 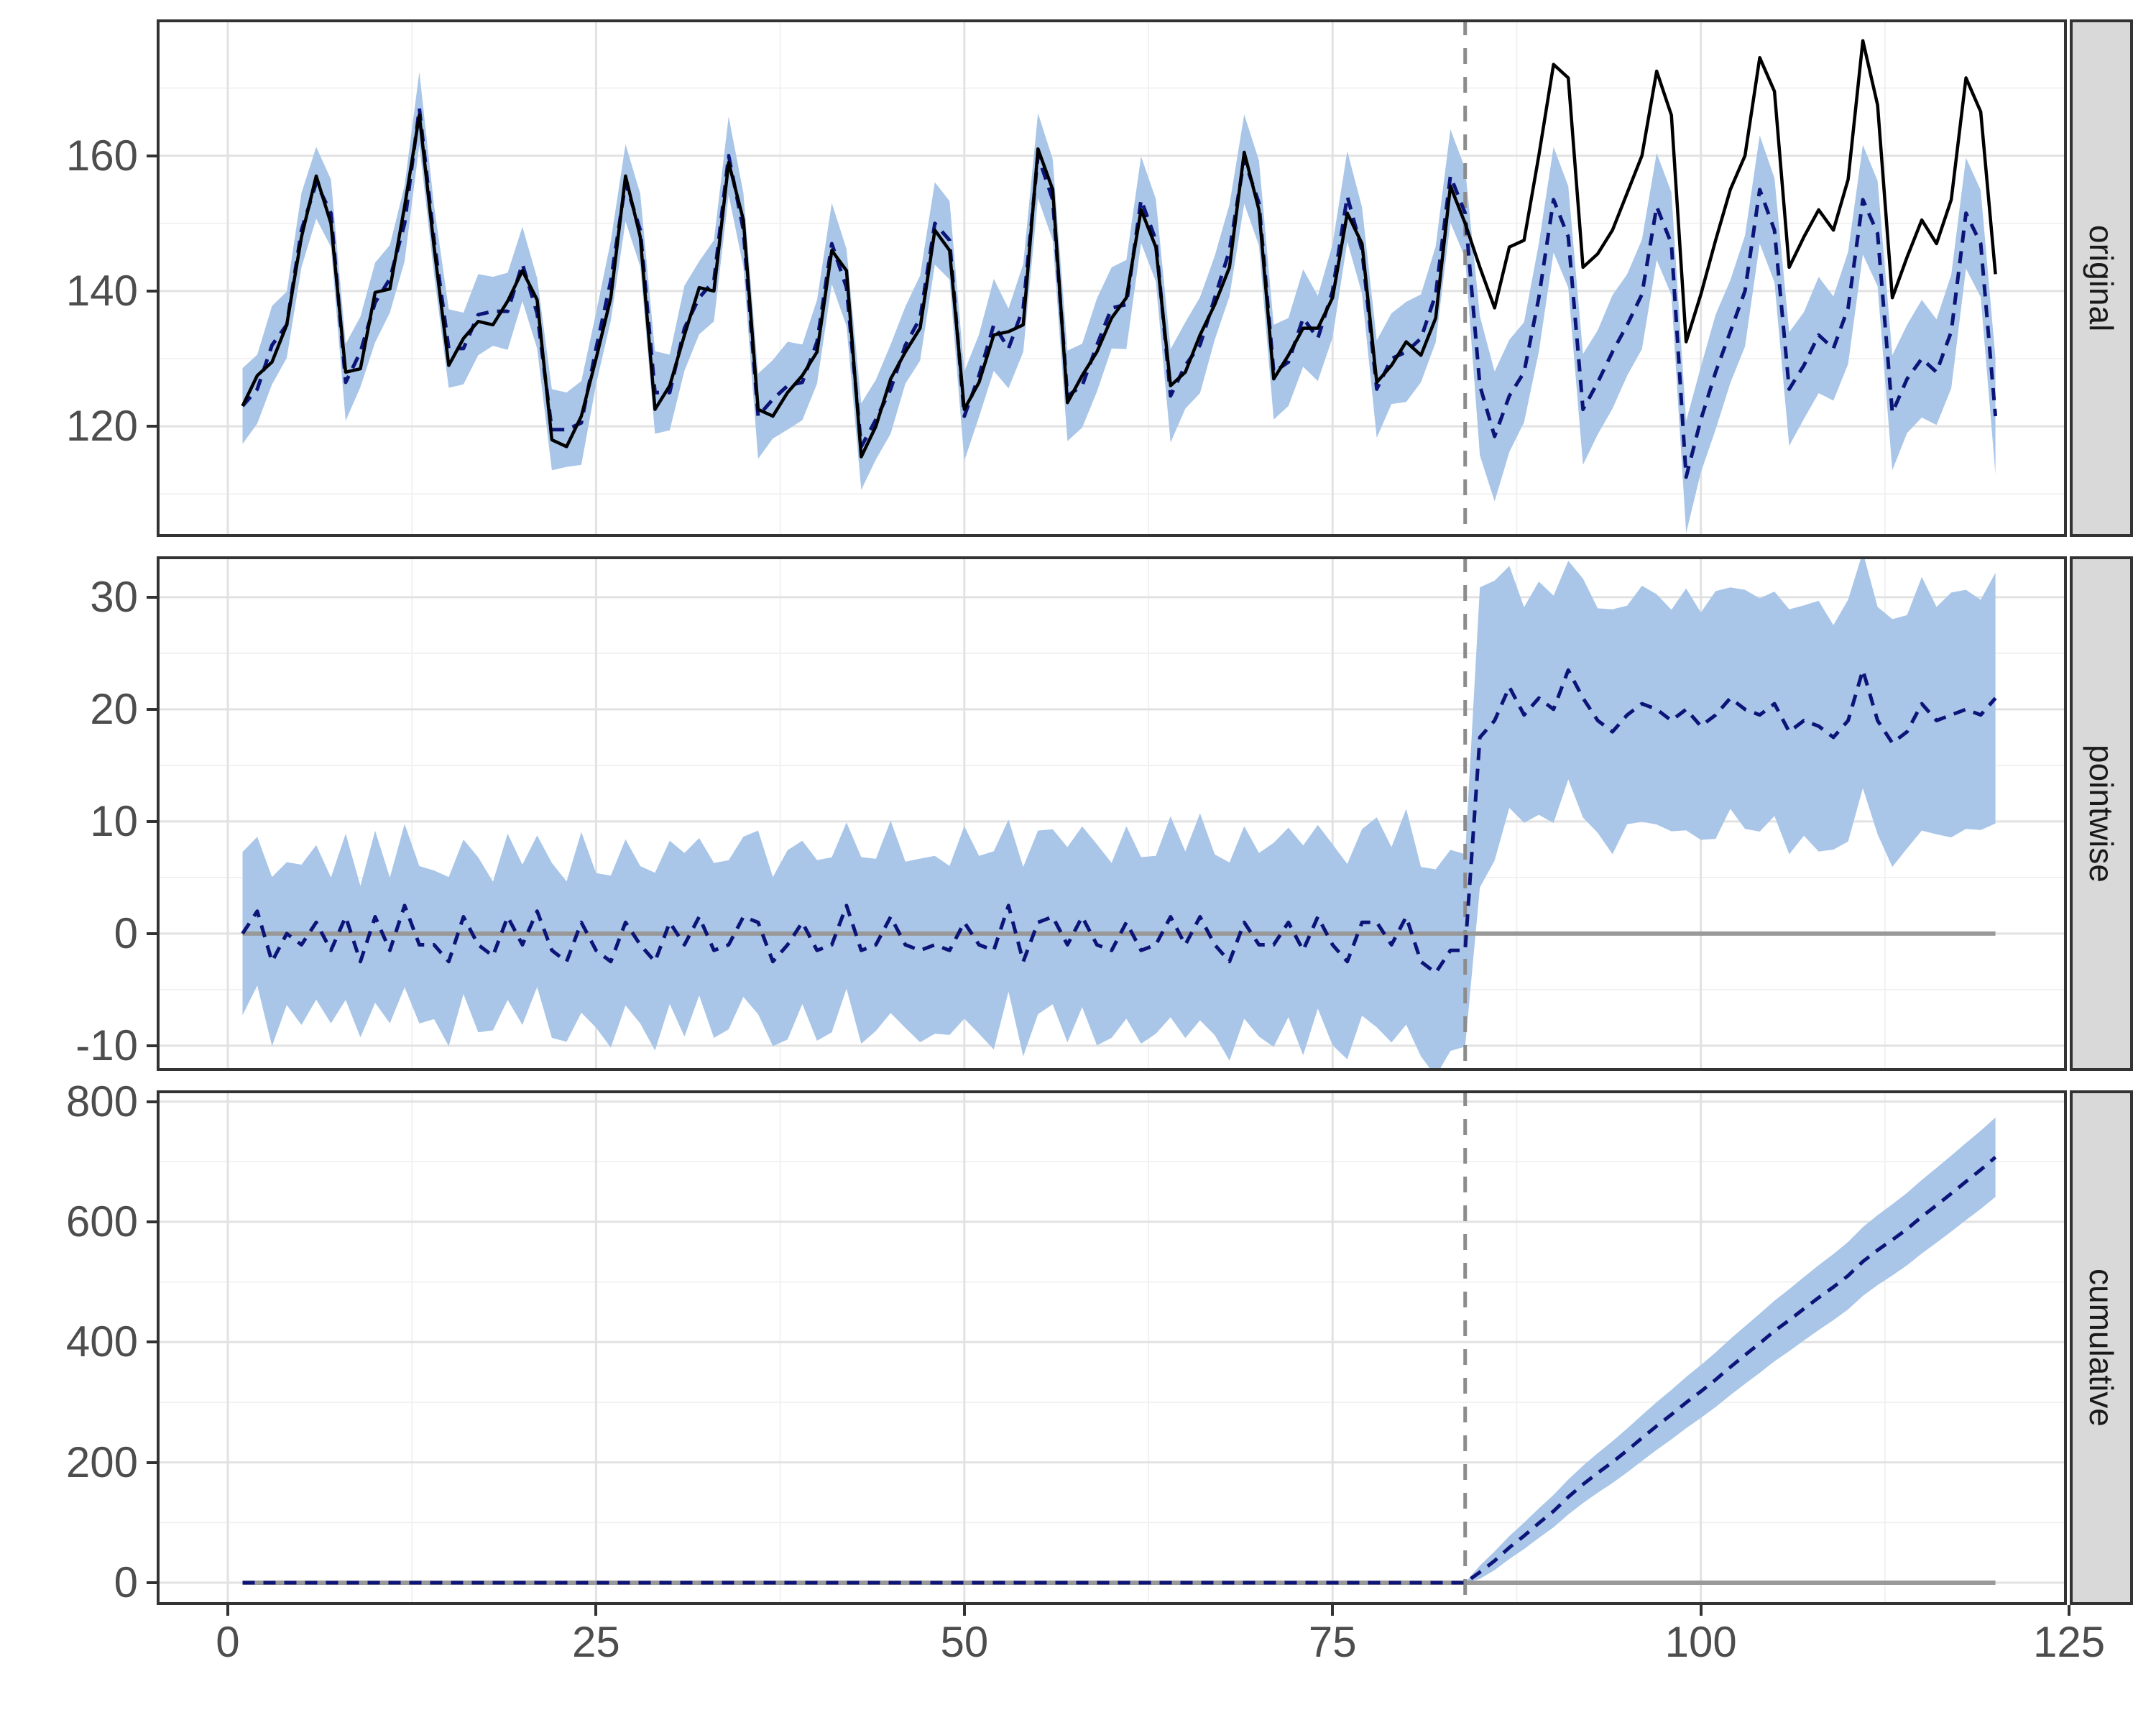 What do you see at coordinates (114, 596) in the screenshot?
I see `y-tick-label: 30` at bounding box center [114, 596].